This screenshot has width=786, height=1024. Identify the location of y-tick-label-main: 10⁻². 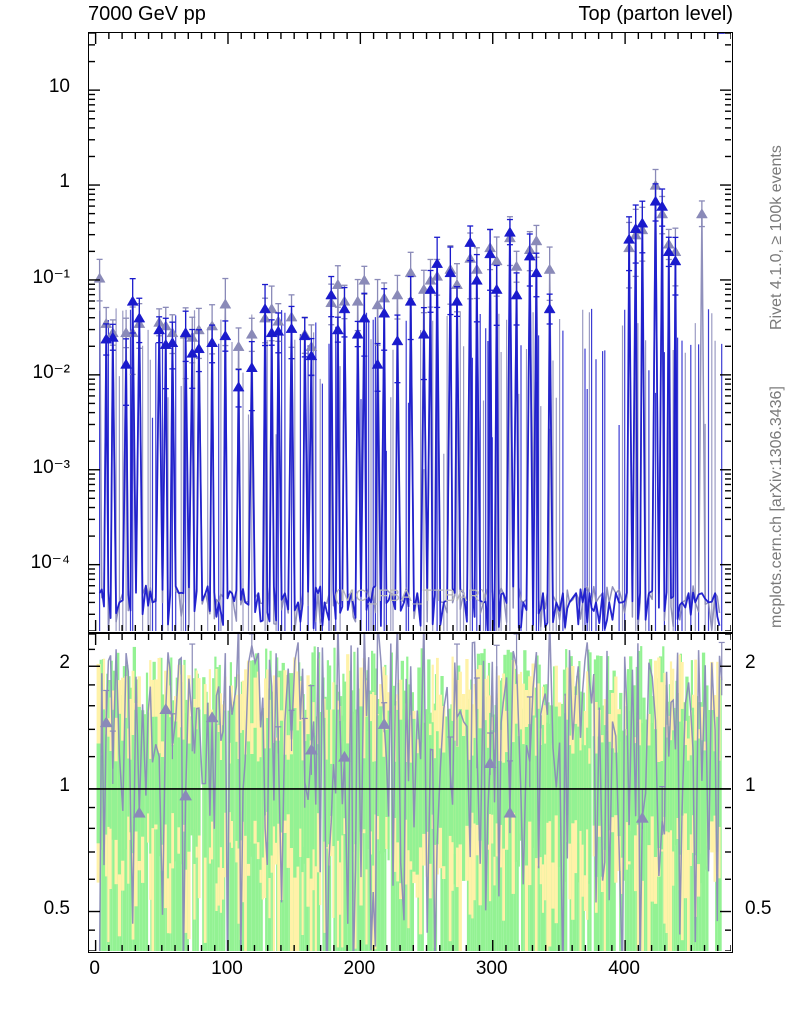
(51, 372).